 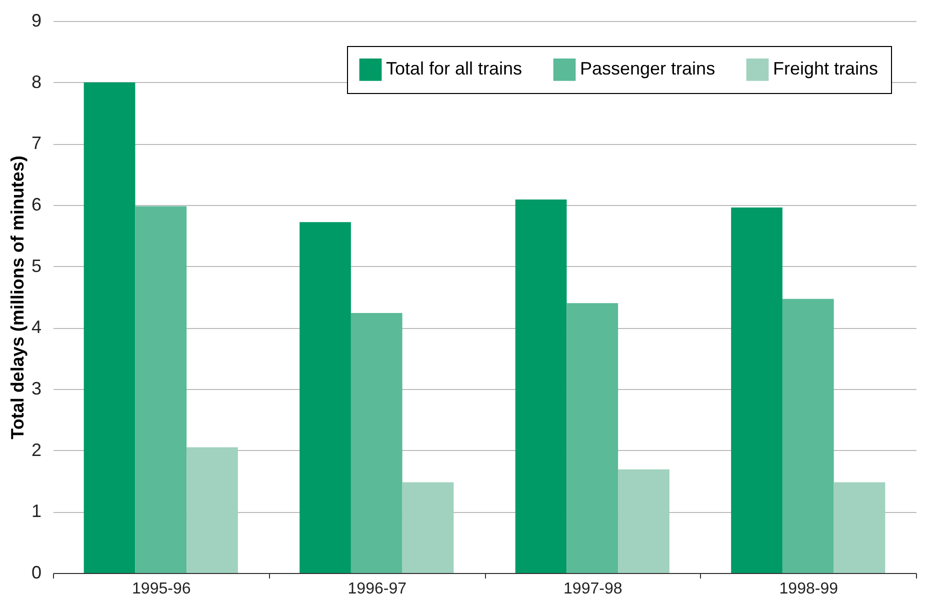 What do you see at coordinates (161, 589) in the screenshot?
I see `x-tick-label: 1995-96` at bounding box center [161, 589].